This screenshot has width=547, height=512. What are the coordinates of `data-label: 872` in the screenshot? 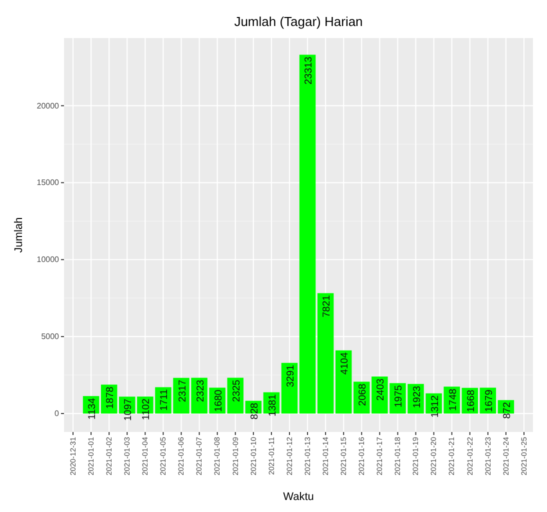 It's located at (507, 410).